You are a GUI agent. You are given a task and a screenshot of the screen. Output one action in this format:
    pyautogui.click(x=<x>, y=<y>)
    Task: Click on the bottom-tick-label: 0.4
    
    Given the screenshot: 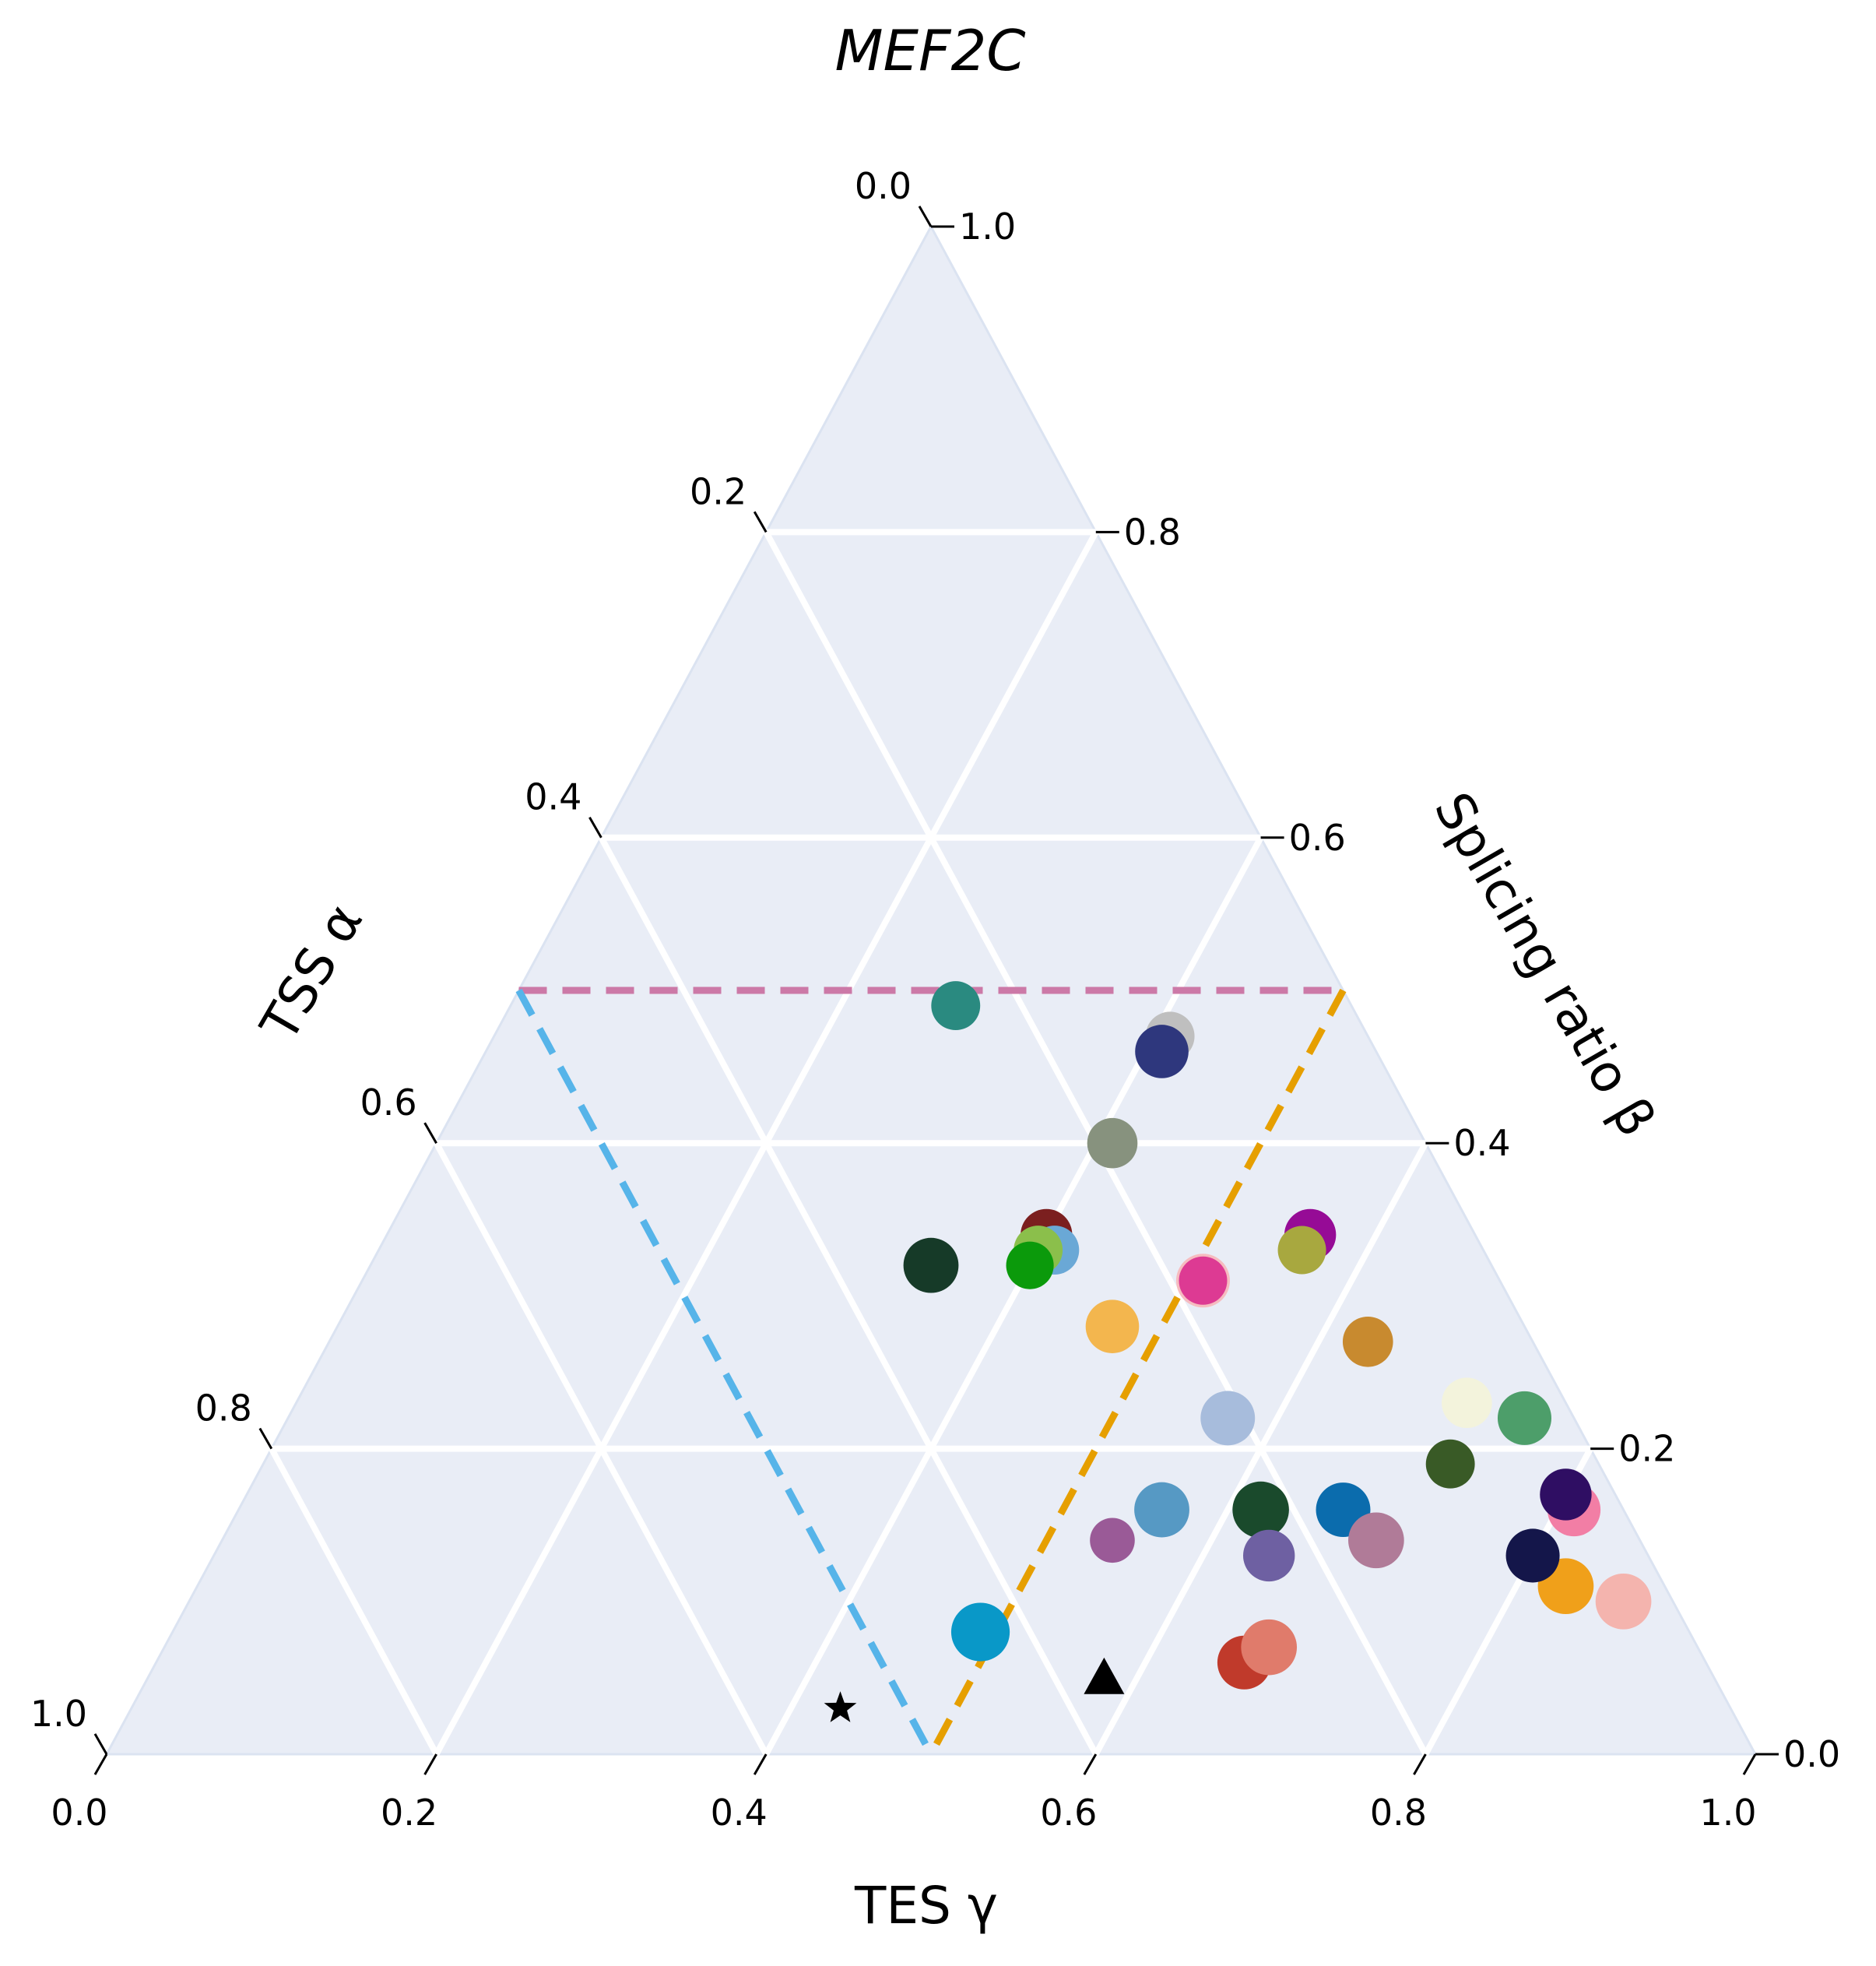 What is the action you would take?
    pyautogui.click(x=739, y=1813)
    